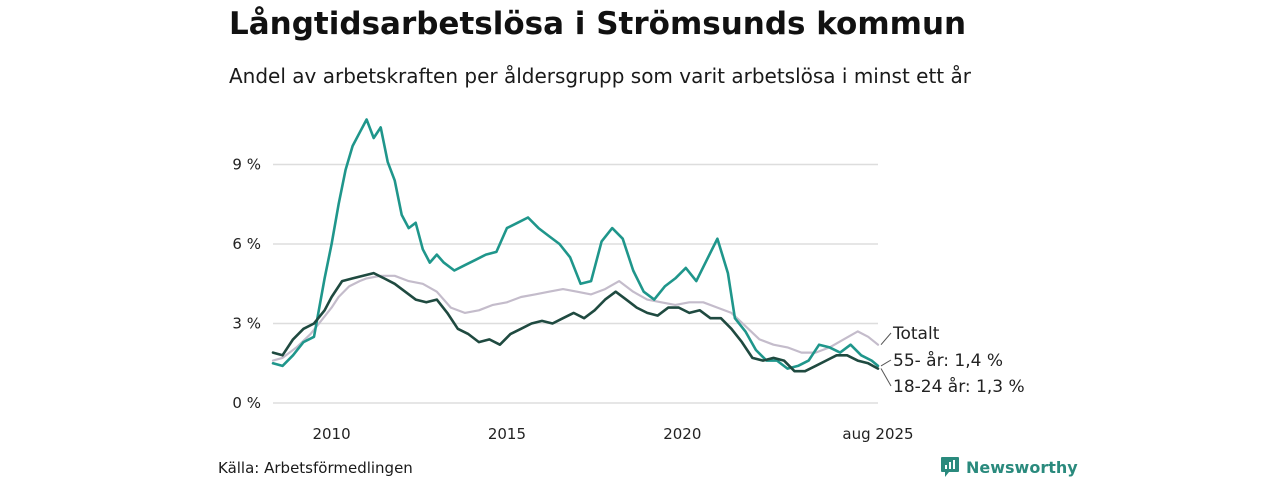  I want to click on x-axis: 2010 2015 2020 aug 2025, so click(612, 434).